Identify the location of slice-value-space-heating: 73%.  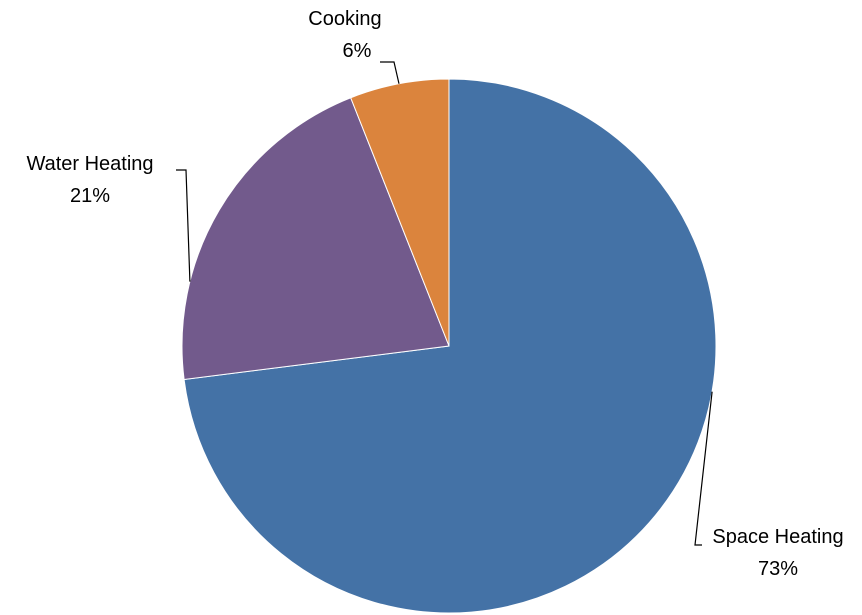
(778, 569).